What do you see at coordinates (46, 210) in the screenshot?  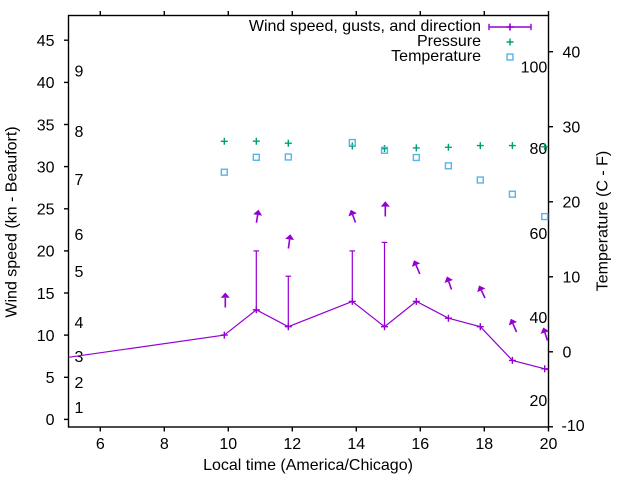 I see `svg-text: 25` at bounding box center [46, 210].